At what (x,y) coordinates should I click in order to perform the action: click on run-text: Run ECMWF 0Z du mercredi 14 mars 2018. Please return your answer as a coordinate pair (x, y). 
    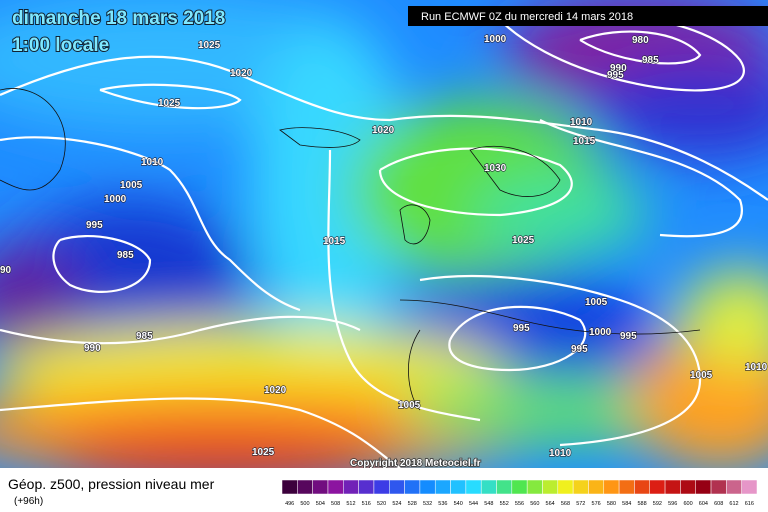
    Looking at the image, I should click on (527, 17).